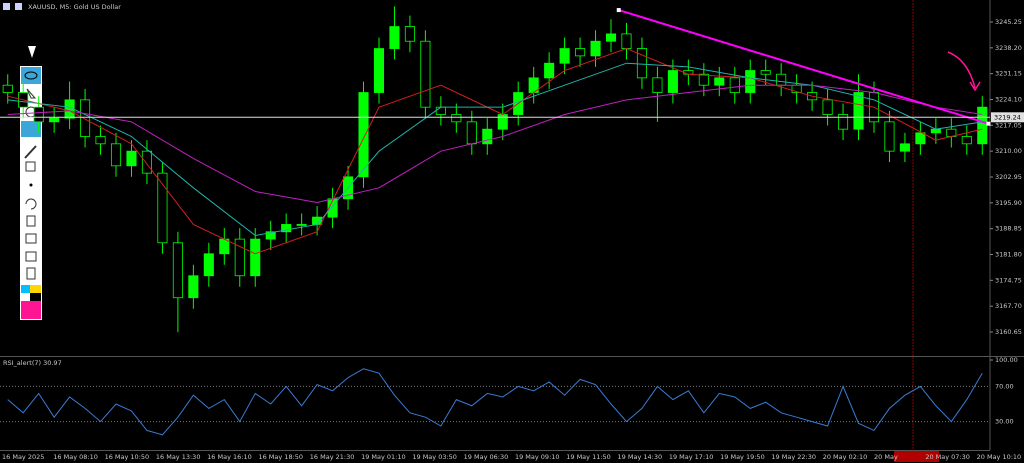  I want to click on x-tick-label: 16 May 21:30, so click(332, 457).